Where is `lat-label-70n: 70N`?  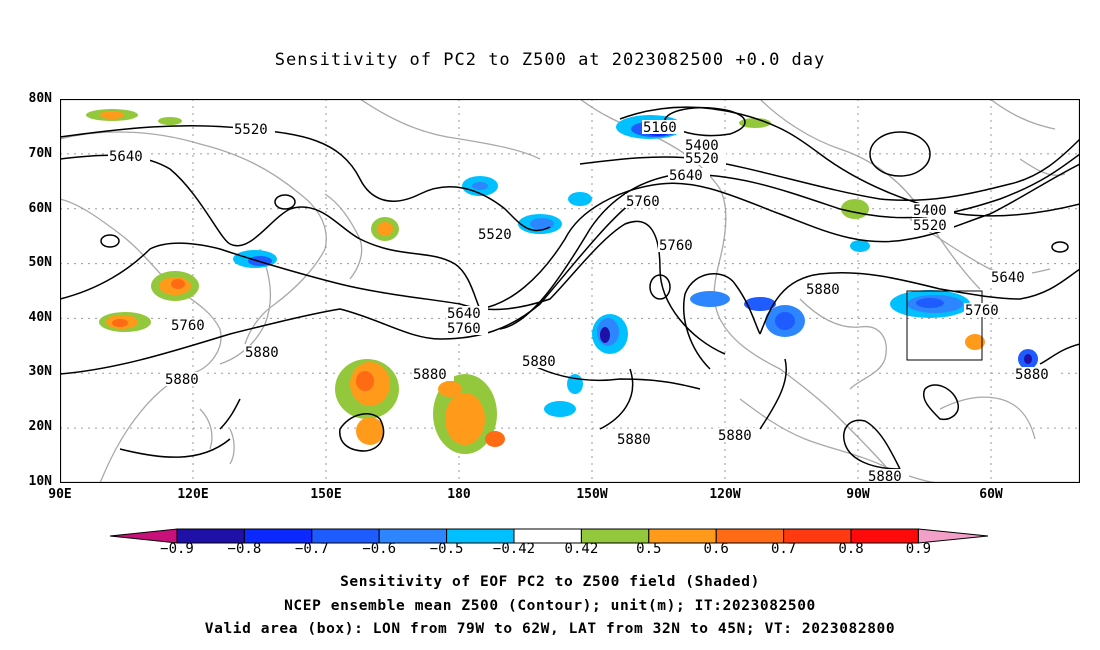
lat-label-70n: 70N is located at coordinates (40, 153).